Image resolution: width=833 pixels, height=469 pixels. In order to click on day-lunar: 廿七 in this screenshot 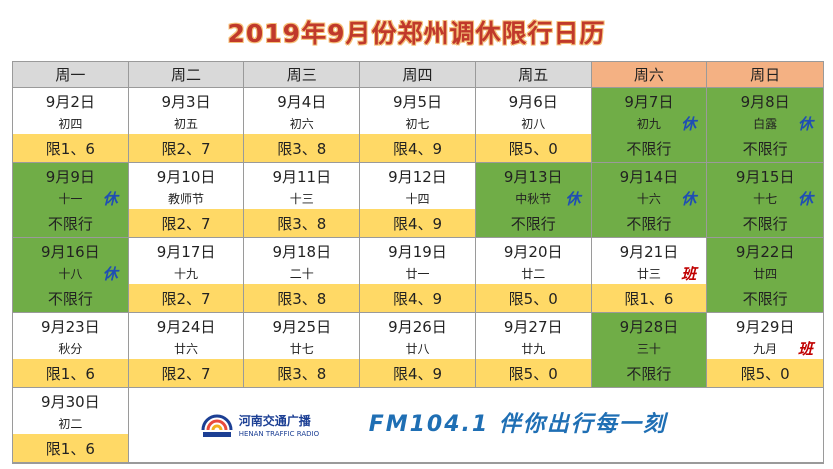, I will do `click(301, 348)`.